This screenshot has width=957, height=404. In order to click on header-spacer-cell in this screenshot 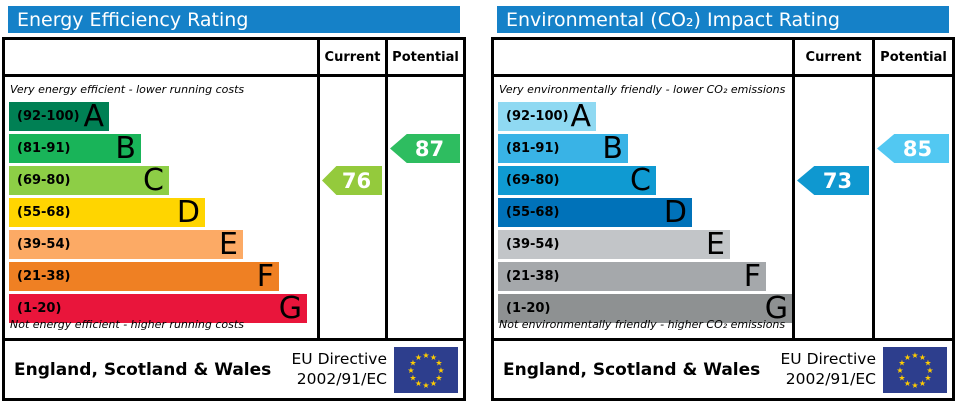, I will do `click(161, 57)`.